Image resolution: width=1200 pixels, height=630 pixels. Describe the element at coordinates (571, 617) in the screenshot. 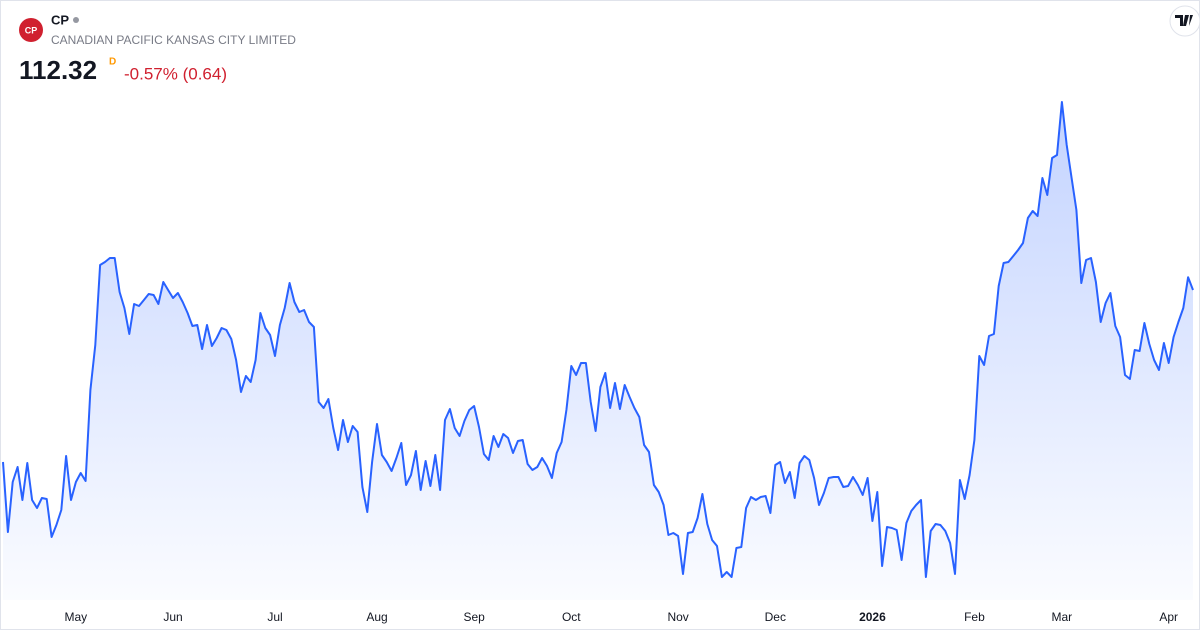

I see `x-tick-label: Oct` at that location.